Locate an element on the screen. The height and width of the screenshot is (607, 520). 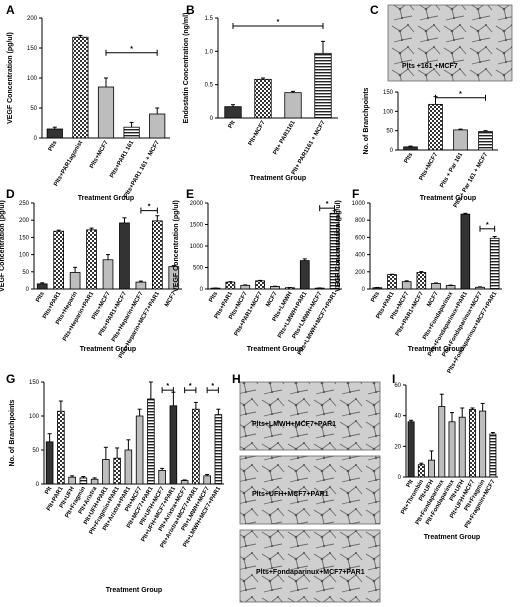
micrograph-label: Plts+LMWH+MCF7+PAR1 is located at coordinates (294, 424).